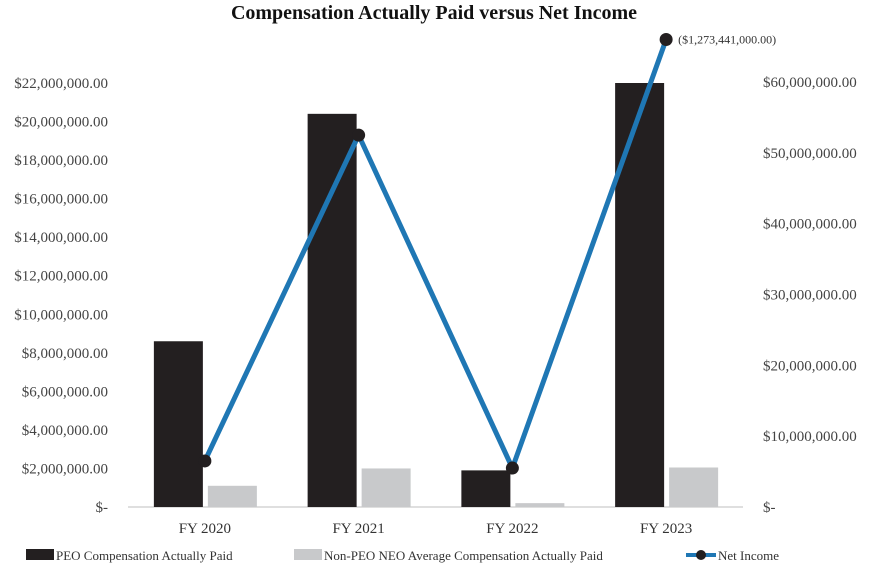 This screenshot has width=869, height=569. What do you see at coordinates (666, 529) in the screenshot?
I see `category-label: FY 2023` at bounding box center [666, 529].